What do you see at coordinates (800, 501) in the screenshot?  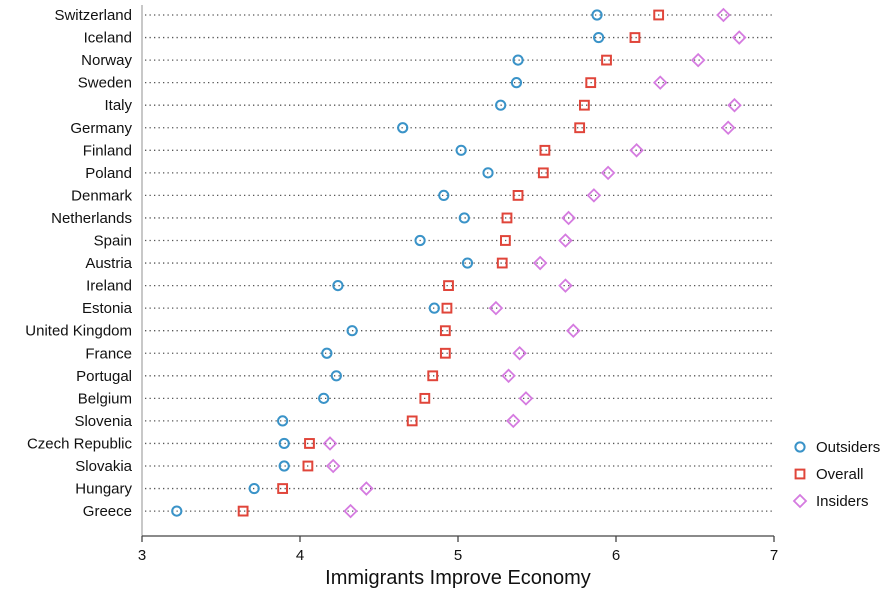 I see `legend-marker-insiders` at bounding box center [800, 501].